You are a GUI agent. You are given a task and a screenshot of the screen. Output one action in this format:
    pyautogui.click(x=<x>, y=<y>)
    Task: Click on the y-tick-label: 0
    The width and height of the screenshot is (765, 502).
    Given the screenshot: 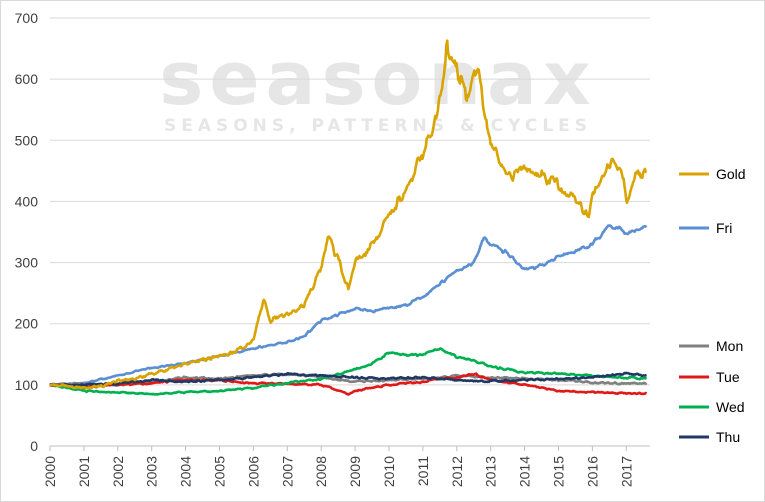 What is the action you would take?
    pyautogui.click(x=34, y=446)
    